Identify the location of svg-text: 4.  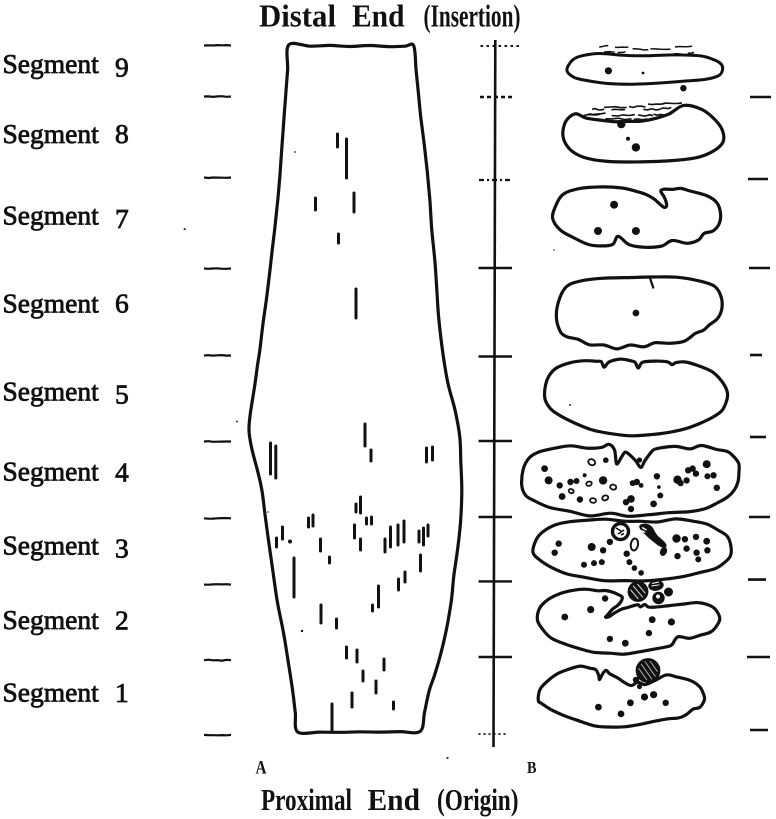
(122, 472).